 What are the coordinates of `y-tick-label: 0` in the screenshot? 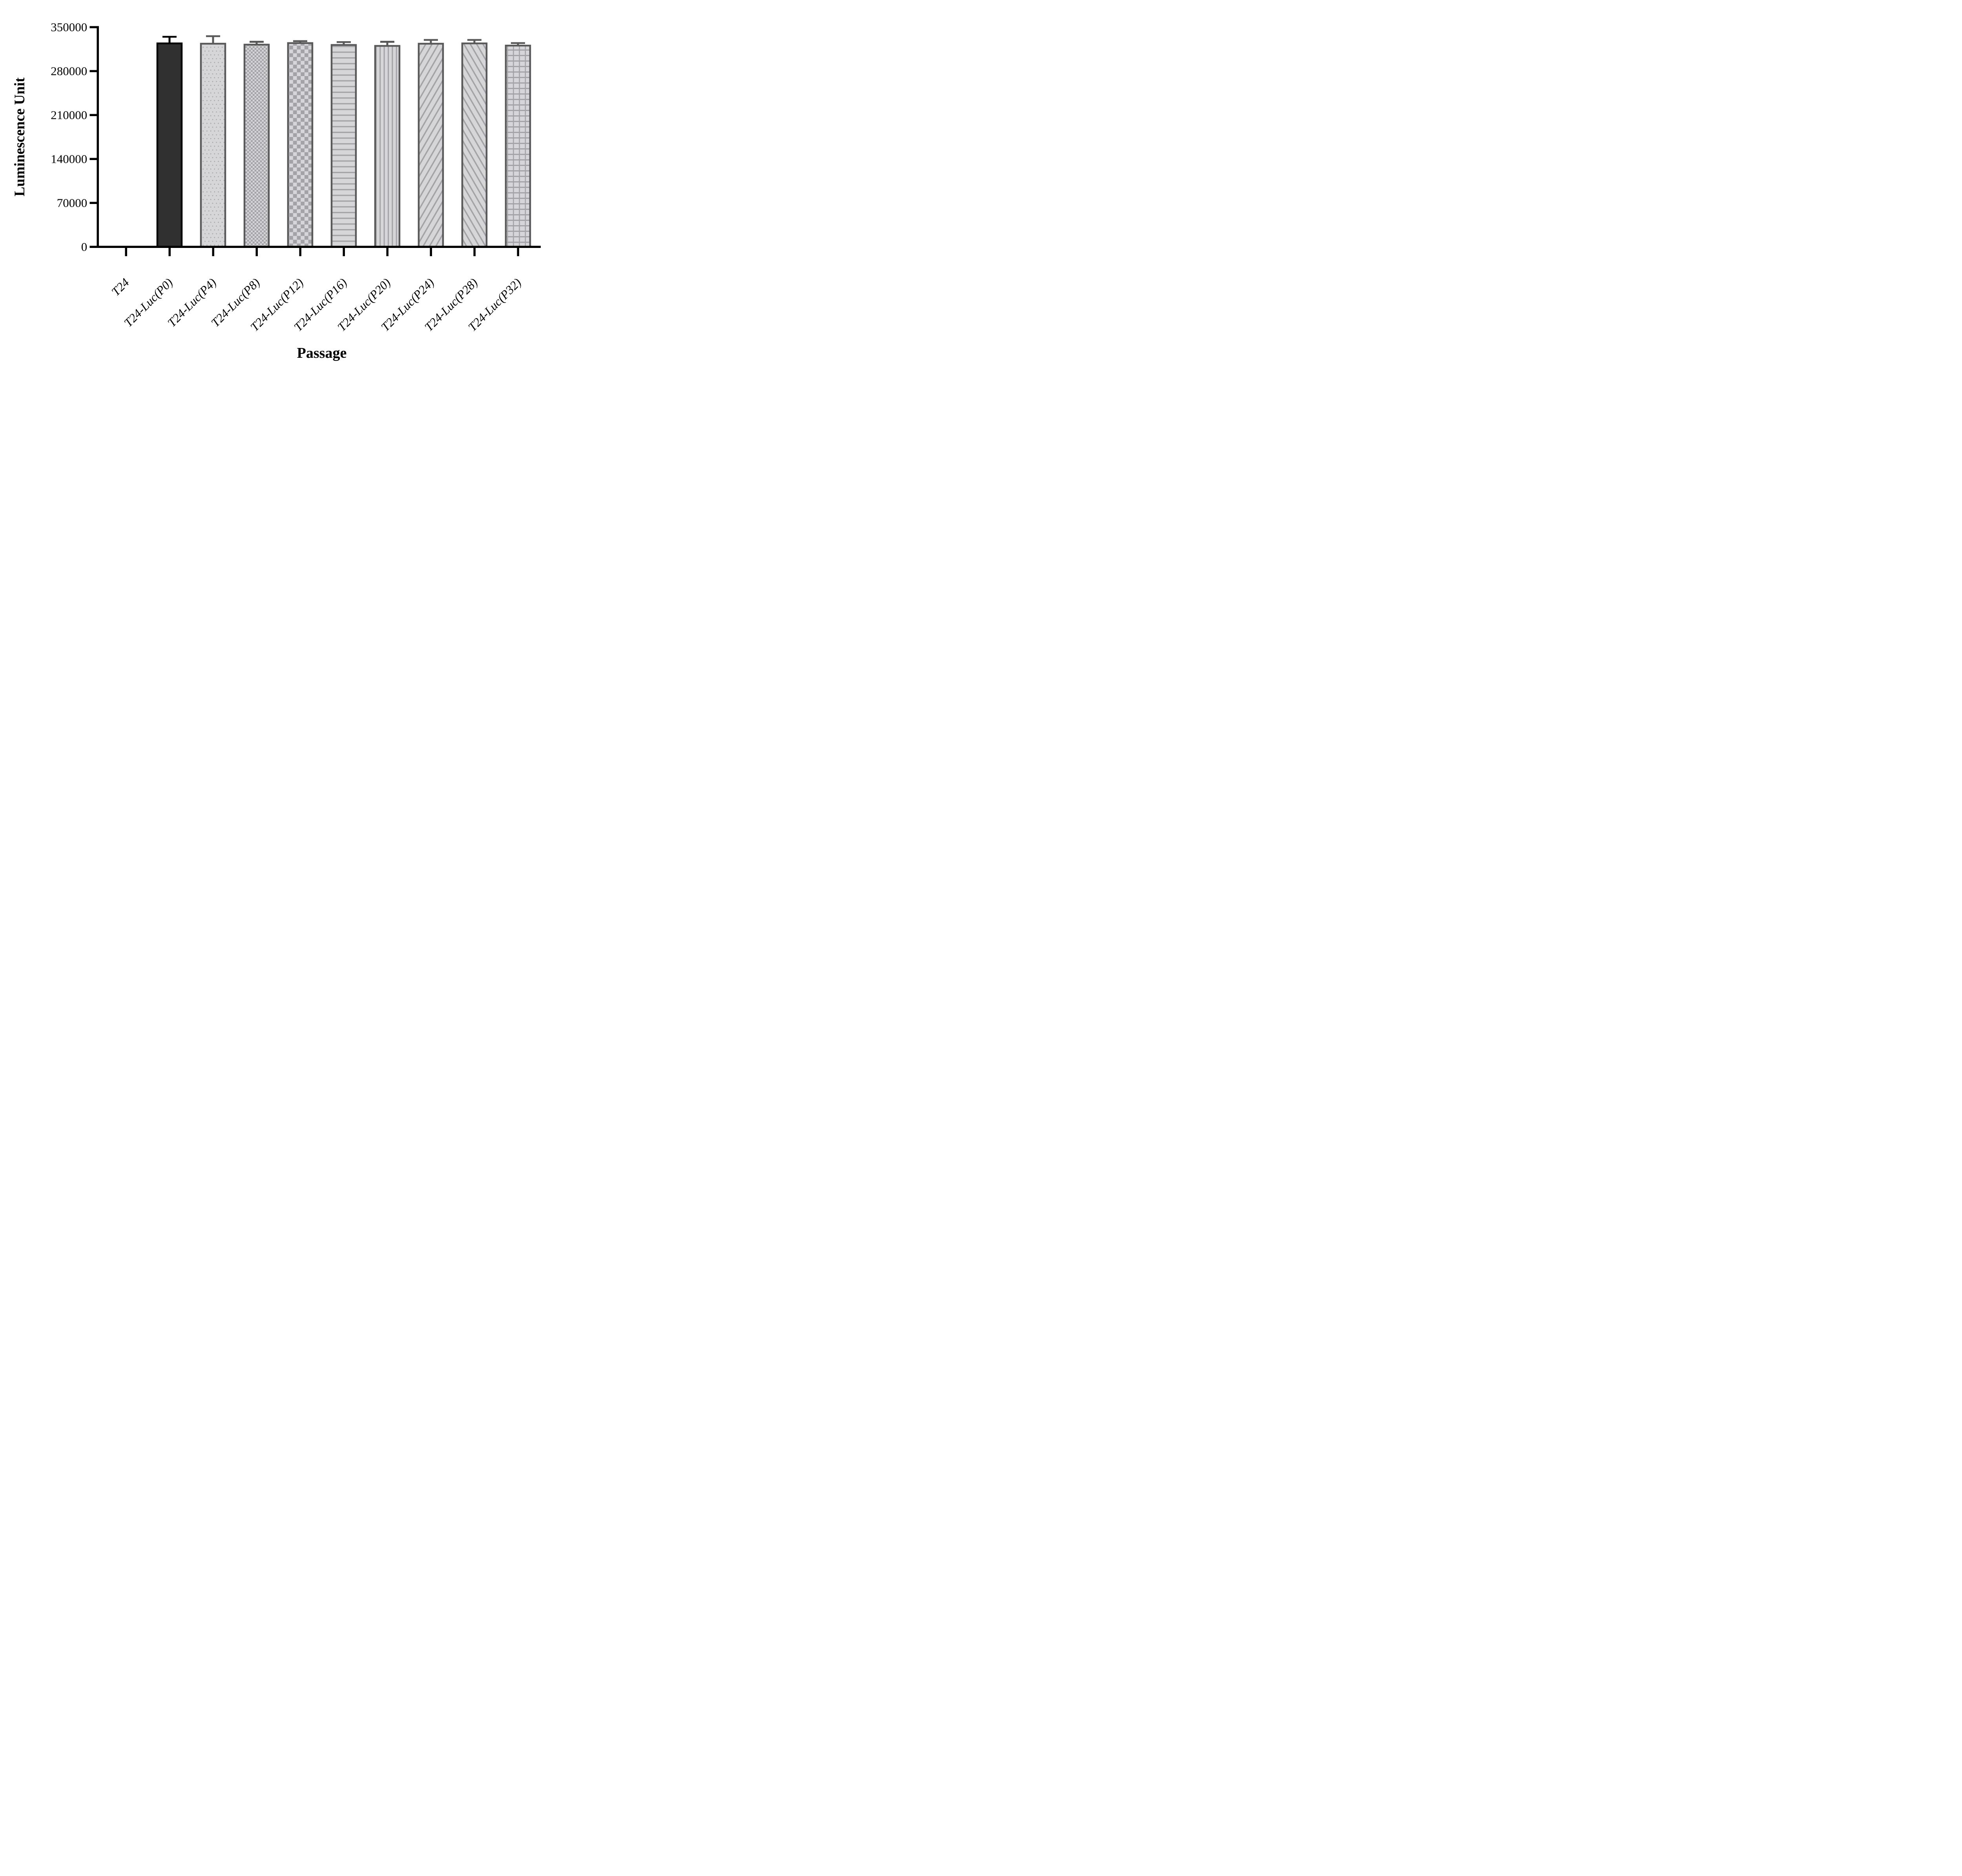 It's located at (85, 247).